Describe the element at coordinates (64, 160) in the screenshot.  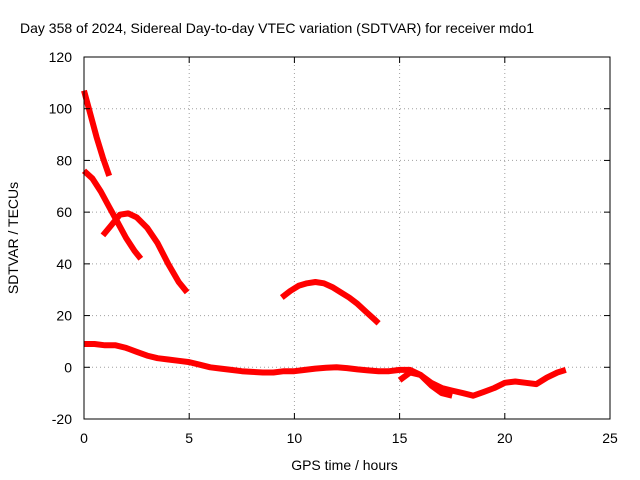
I see `y-tick-label: 80` at that location.